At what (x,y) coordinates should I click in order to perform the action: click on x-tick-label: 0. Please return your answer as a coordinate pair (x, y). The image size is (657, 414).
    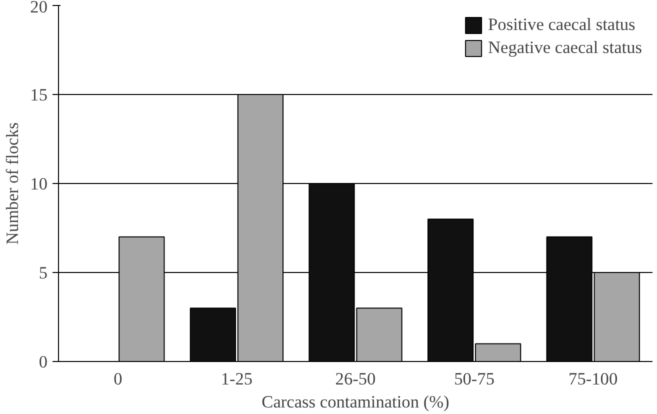
    Looking at the image, I should click on (118, 379).